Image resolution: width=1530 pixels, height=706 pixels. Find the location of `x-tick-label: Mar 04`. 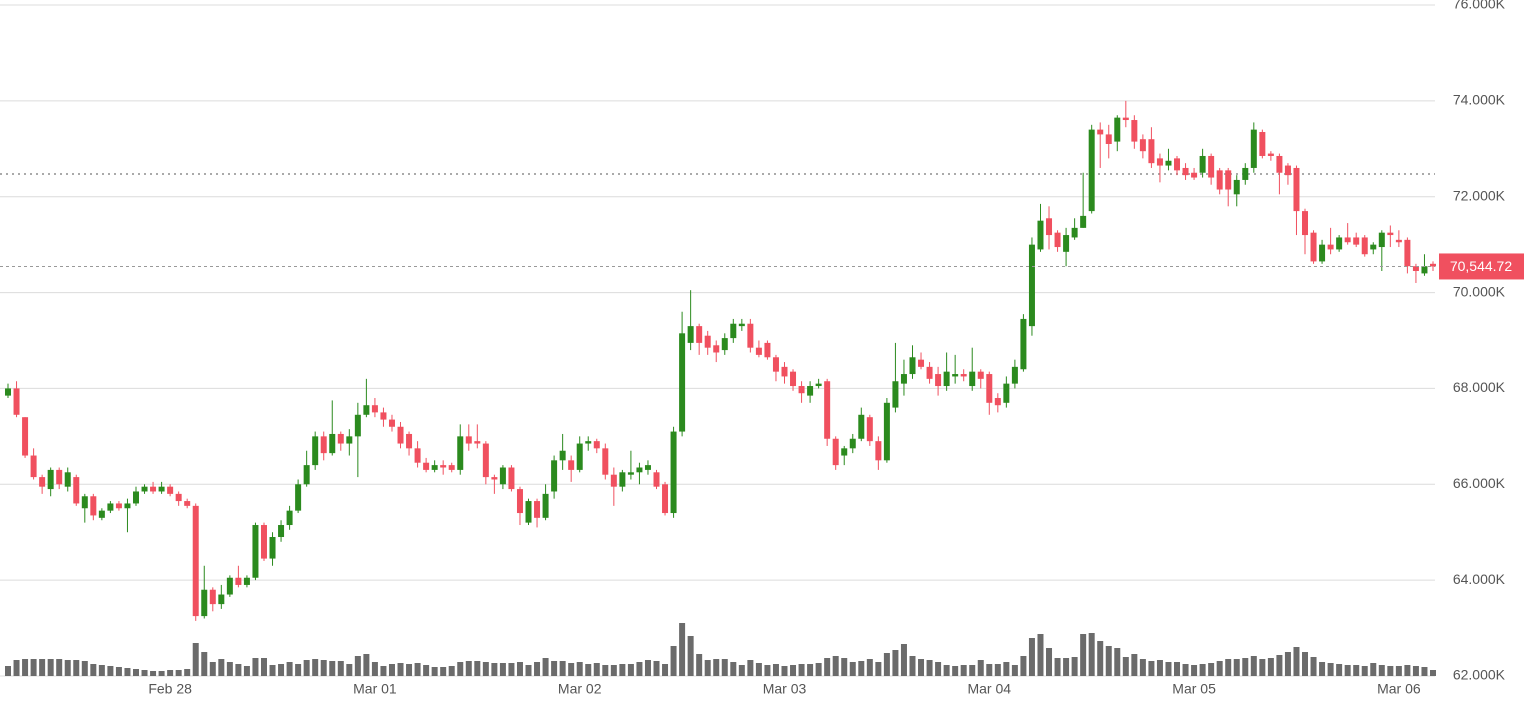

x-tick-label: Mar 04 is located at coordinates (989, 689).